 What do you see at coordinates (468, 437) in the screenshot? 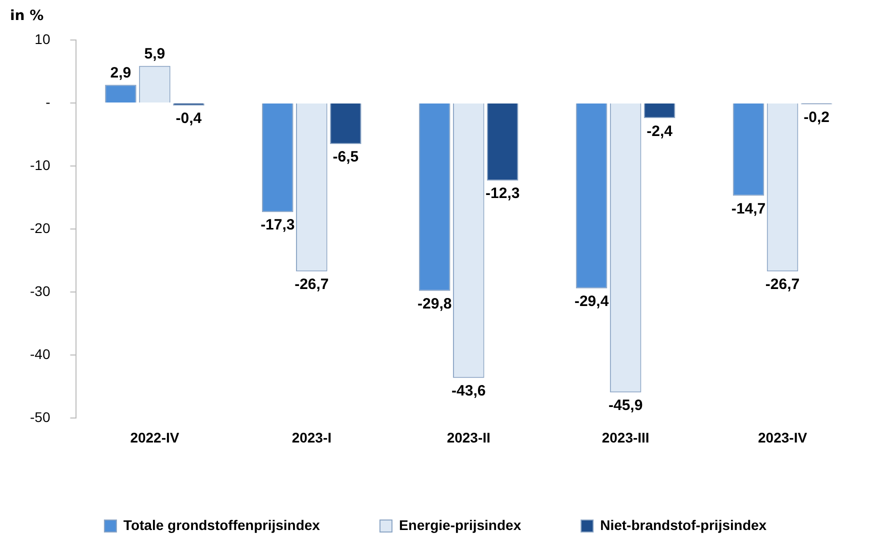
I see `x-tick-label: 2023-II` at bounding box center [468, 437].